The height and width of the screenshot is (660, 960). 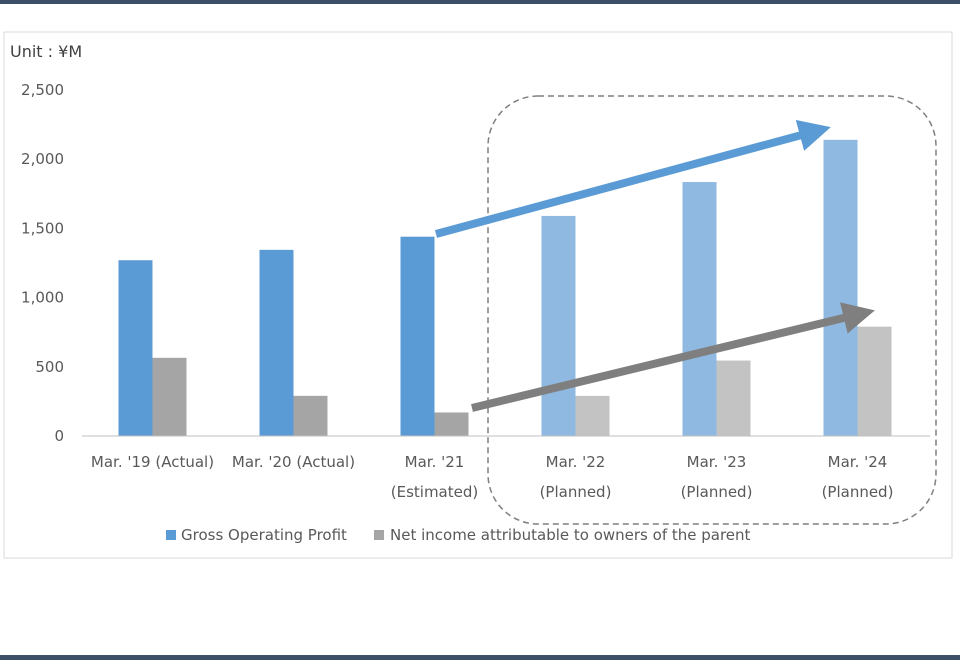 What do you see at coordinates (152, 462) in the screenshot?
I see `category-label: Mar. '19 (Actual)` at bounding box center [152, 462].